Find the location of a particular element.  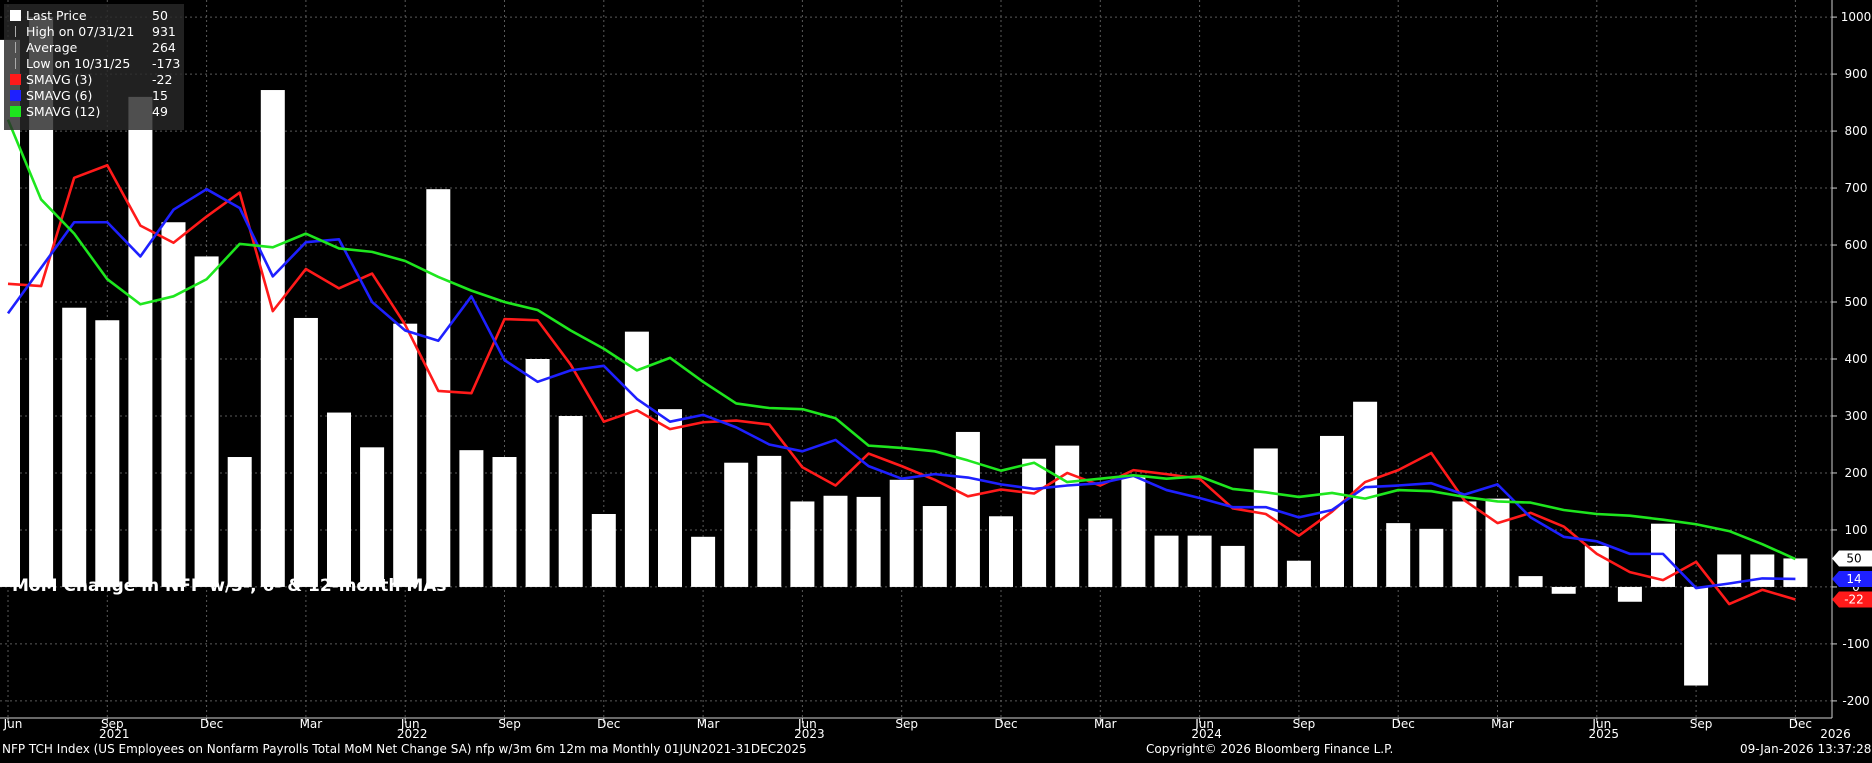

legend-value: 49 is located at coordinates (160, 111).